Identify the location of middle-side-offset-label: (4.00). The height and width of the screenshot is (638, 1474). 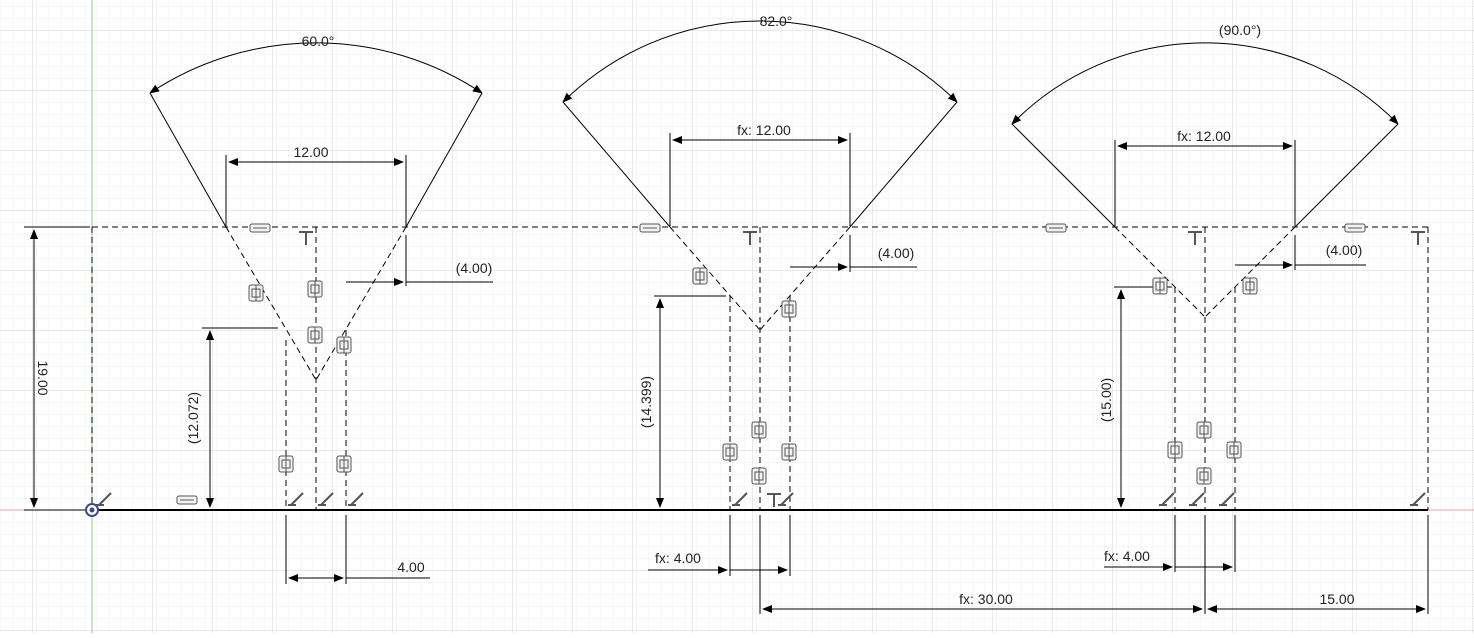
(896, 253).